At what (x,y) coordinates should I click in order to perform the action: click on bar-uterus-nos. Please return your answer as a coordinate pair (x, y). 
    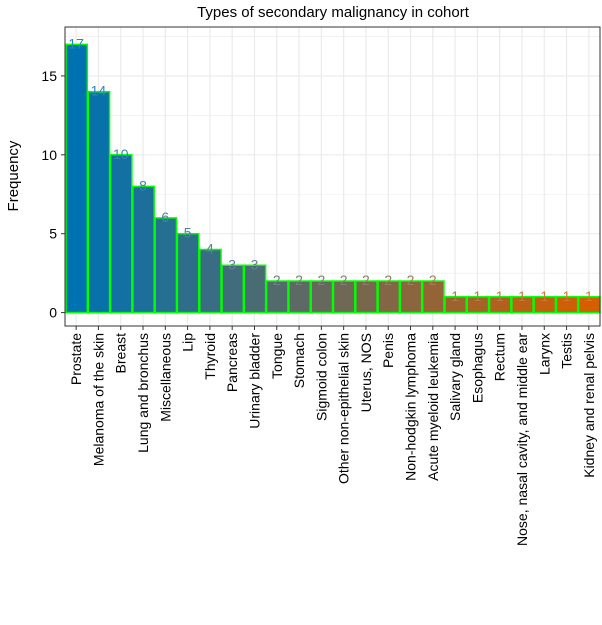
    Looking at the image, I should click on (366, 297).